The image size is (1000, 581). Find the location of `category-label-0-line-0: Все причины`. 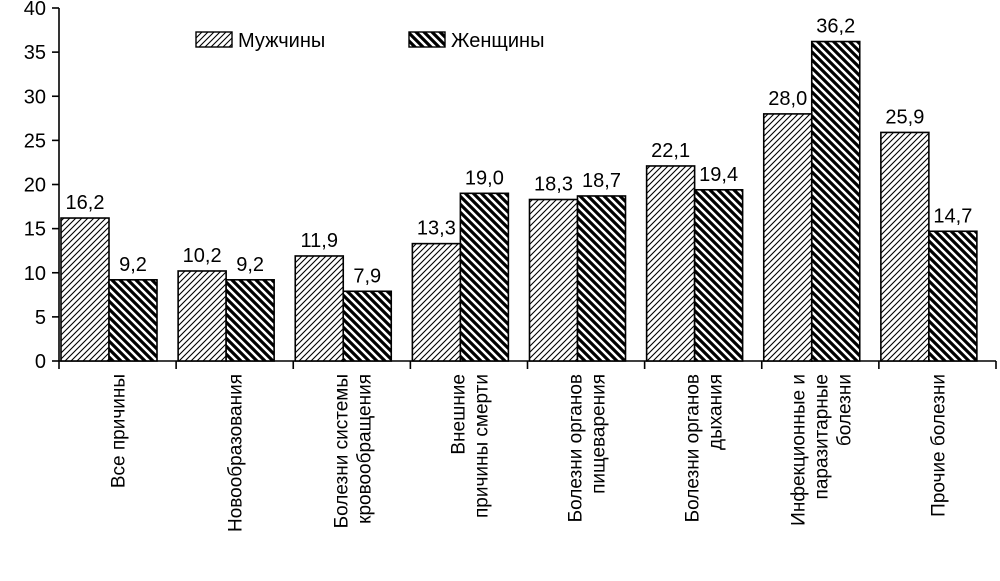

category-label-0-line-0: Все причины is located at coordinates (119, 431).